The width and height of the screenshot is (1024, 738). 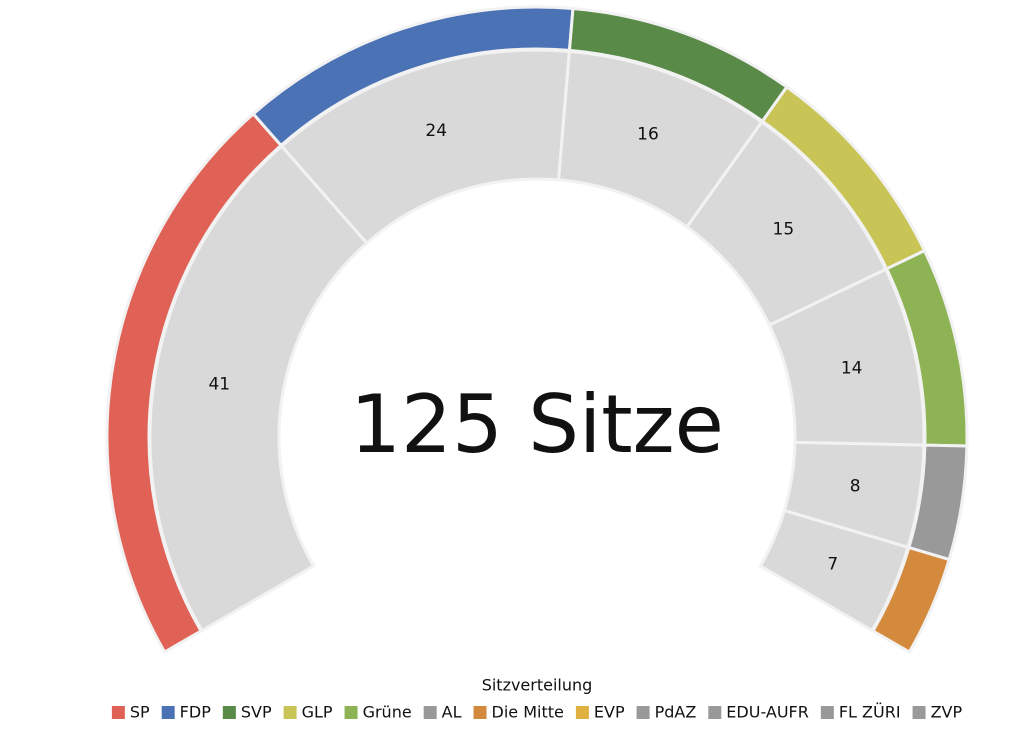 What do you see at coordinates (219, 385) in the screenshot?
I see `data-label: 41` at bounding box center [219, 385].